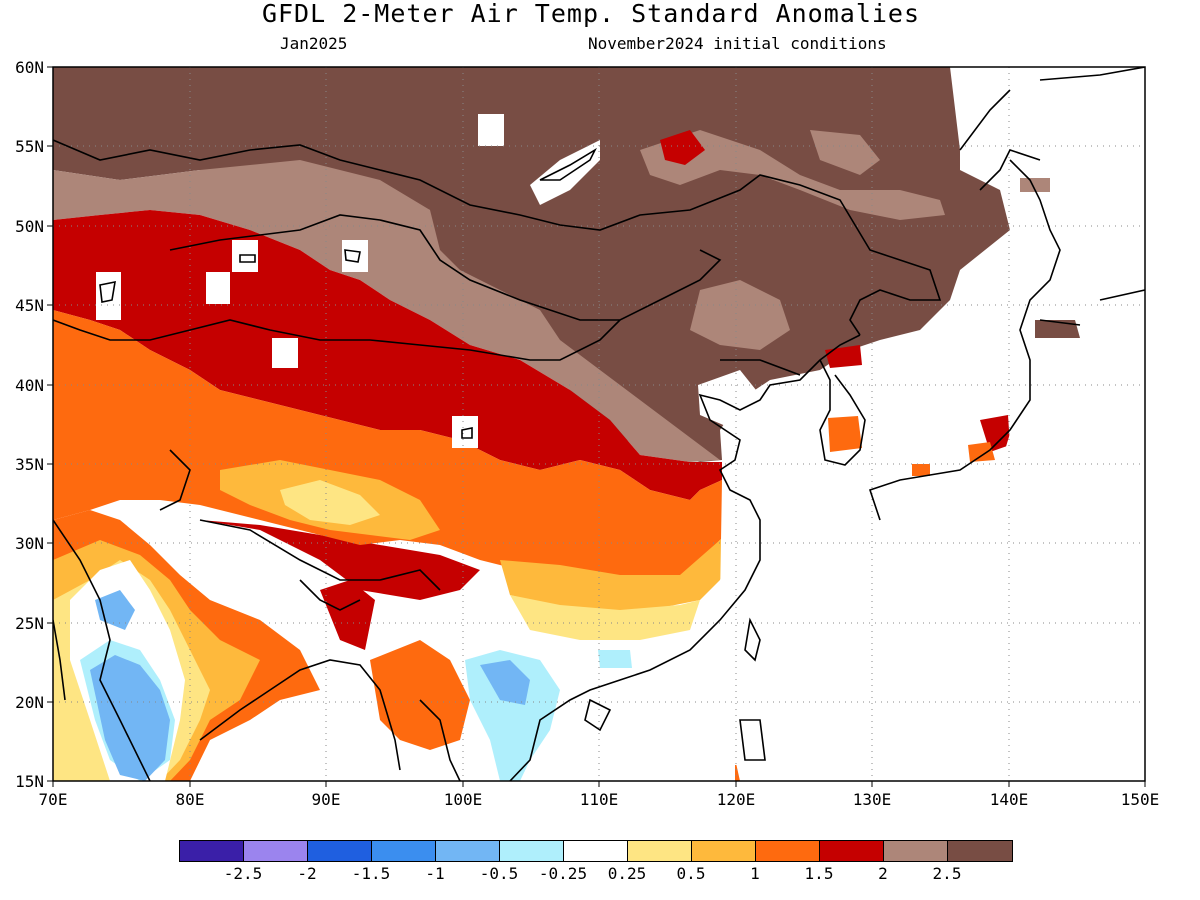 The height and width of the screenshot is (900, 1200). Describe the element at coordinates (736, 799) in the screenshot. I see `lon-label: 120E` at that location.